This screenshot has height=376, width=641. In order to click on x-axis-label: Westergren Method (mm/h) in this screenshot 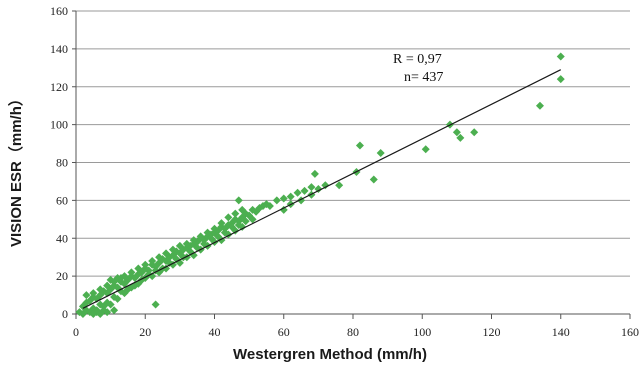, I will do `click(330, 354)`.